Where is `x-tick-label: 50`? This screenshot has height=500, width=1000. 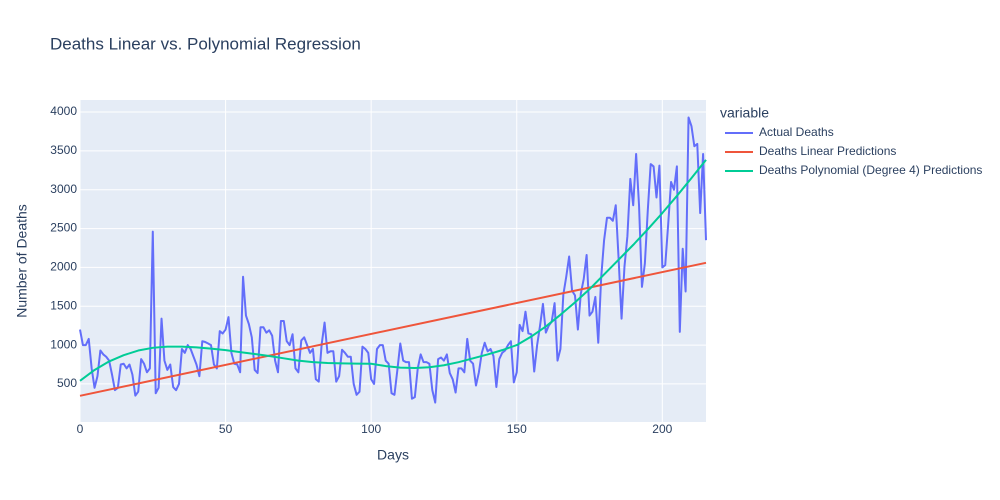 x-tick-label: 50 is located at coordinates (226, 429).